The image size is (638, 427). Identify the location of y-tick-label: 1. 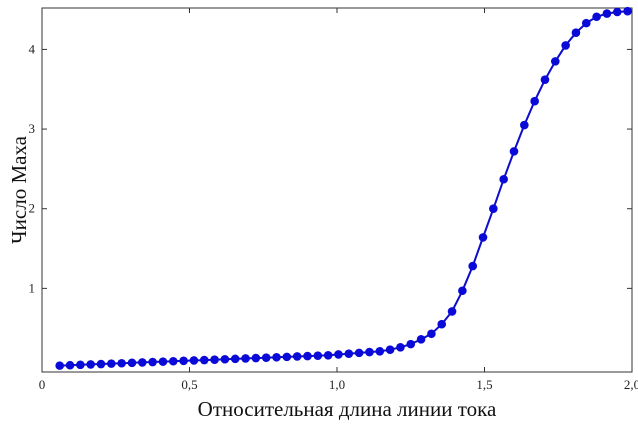
(32, 287).